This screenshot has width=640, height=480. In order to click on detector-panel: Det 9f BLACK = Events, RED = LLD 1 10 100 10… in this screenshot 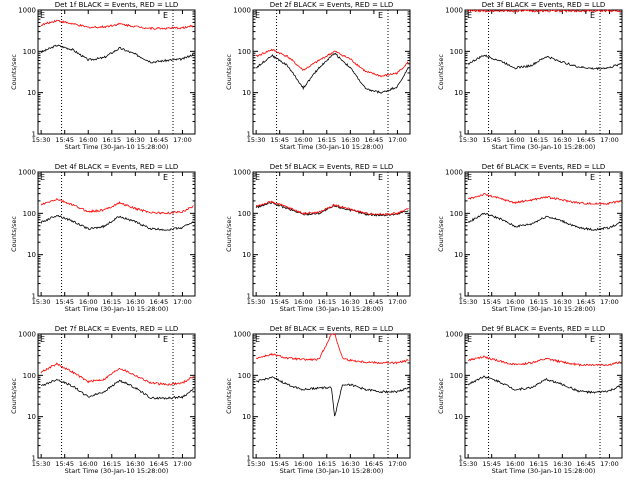, I will do `click(530, 400)`.